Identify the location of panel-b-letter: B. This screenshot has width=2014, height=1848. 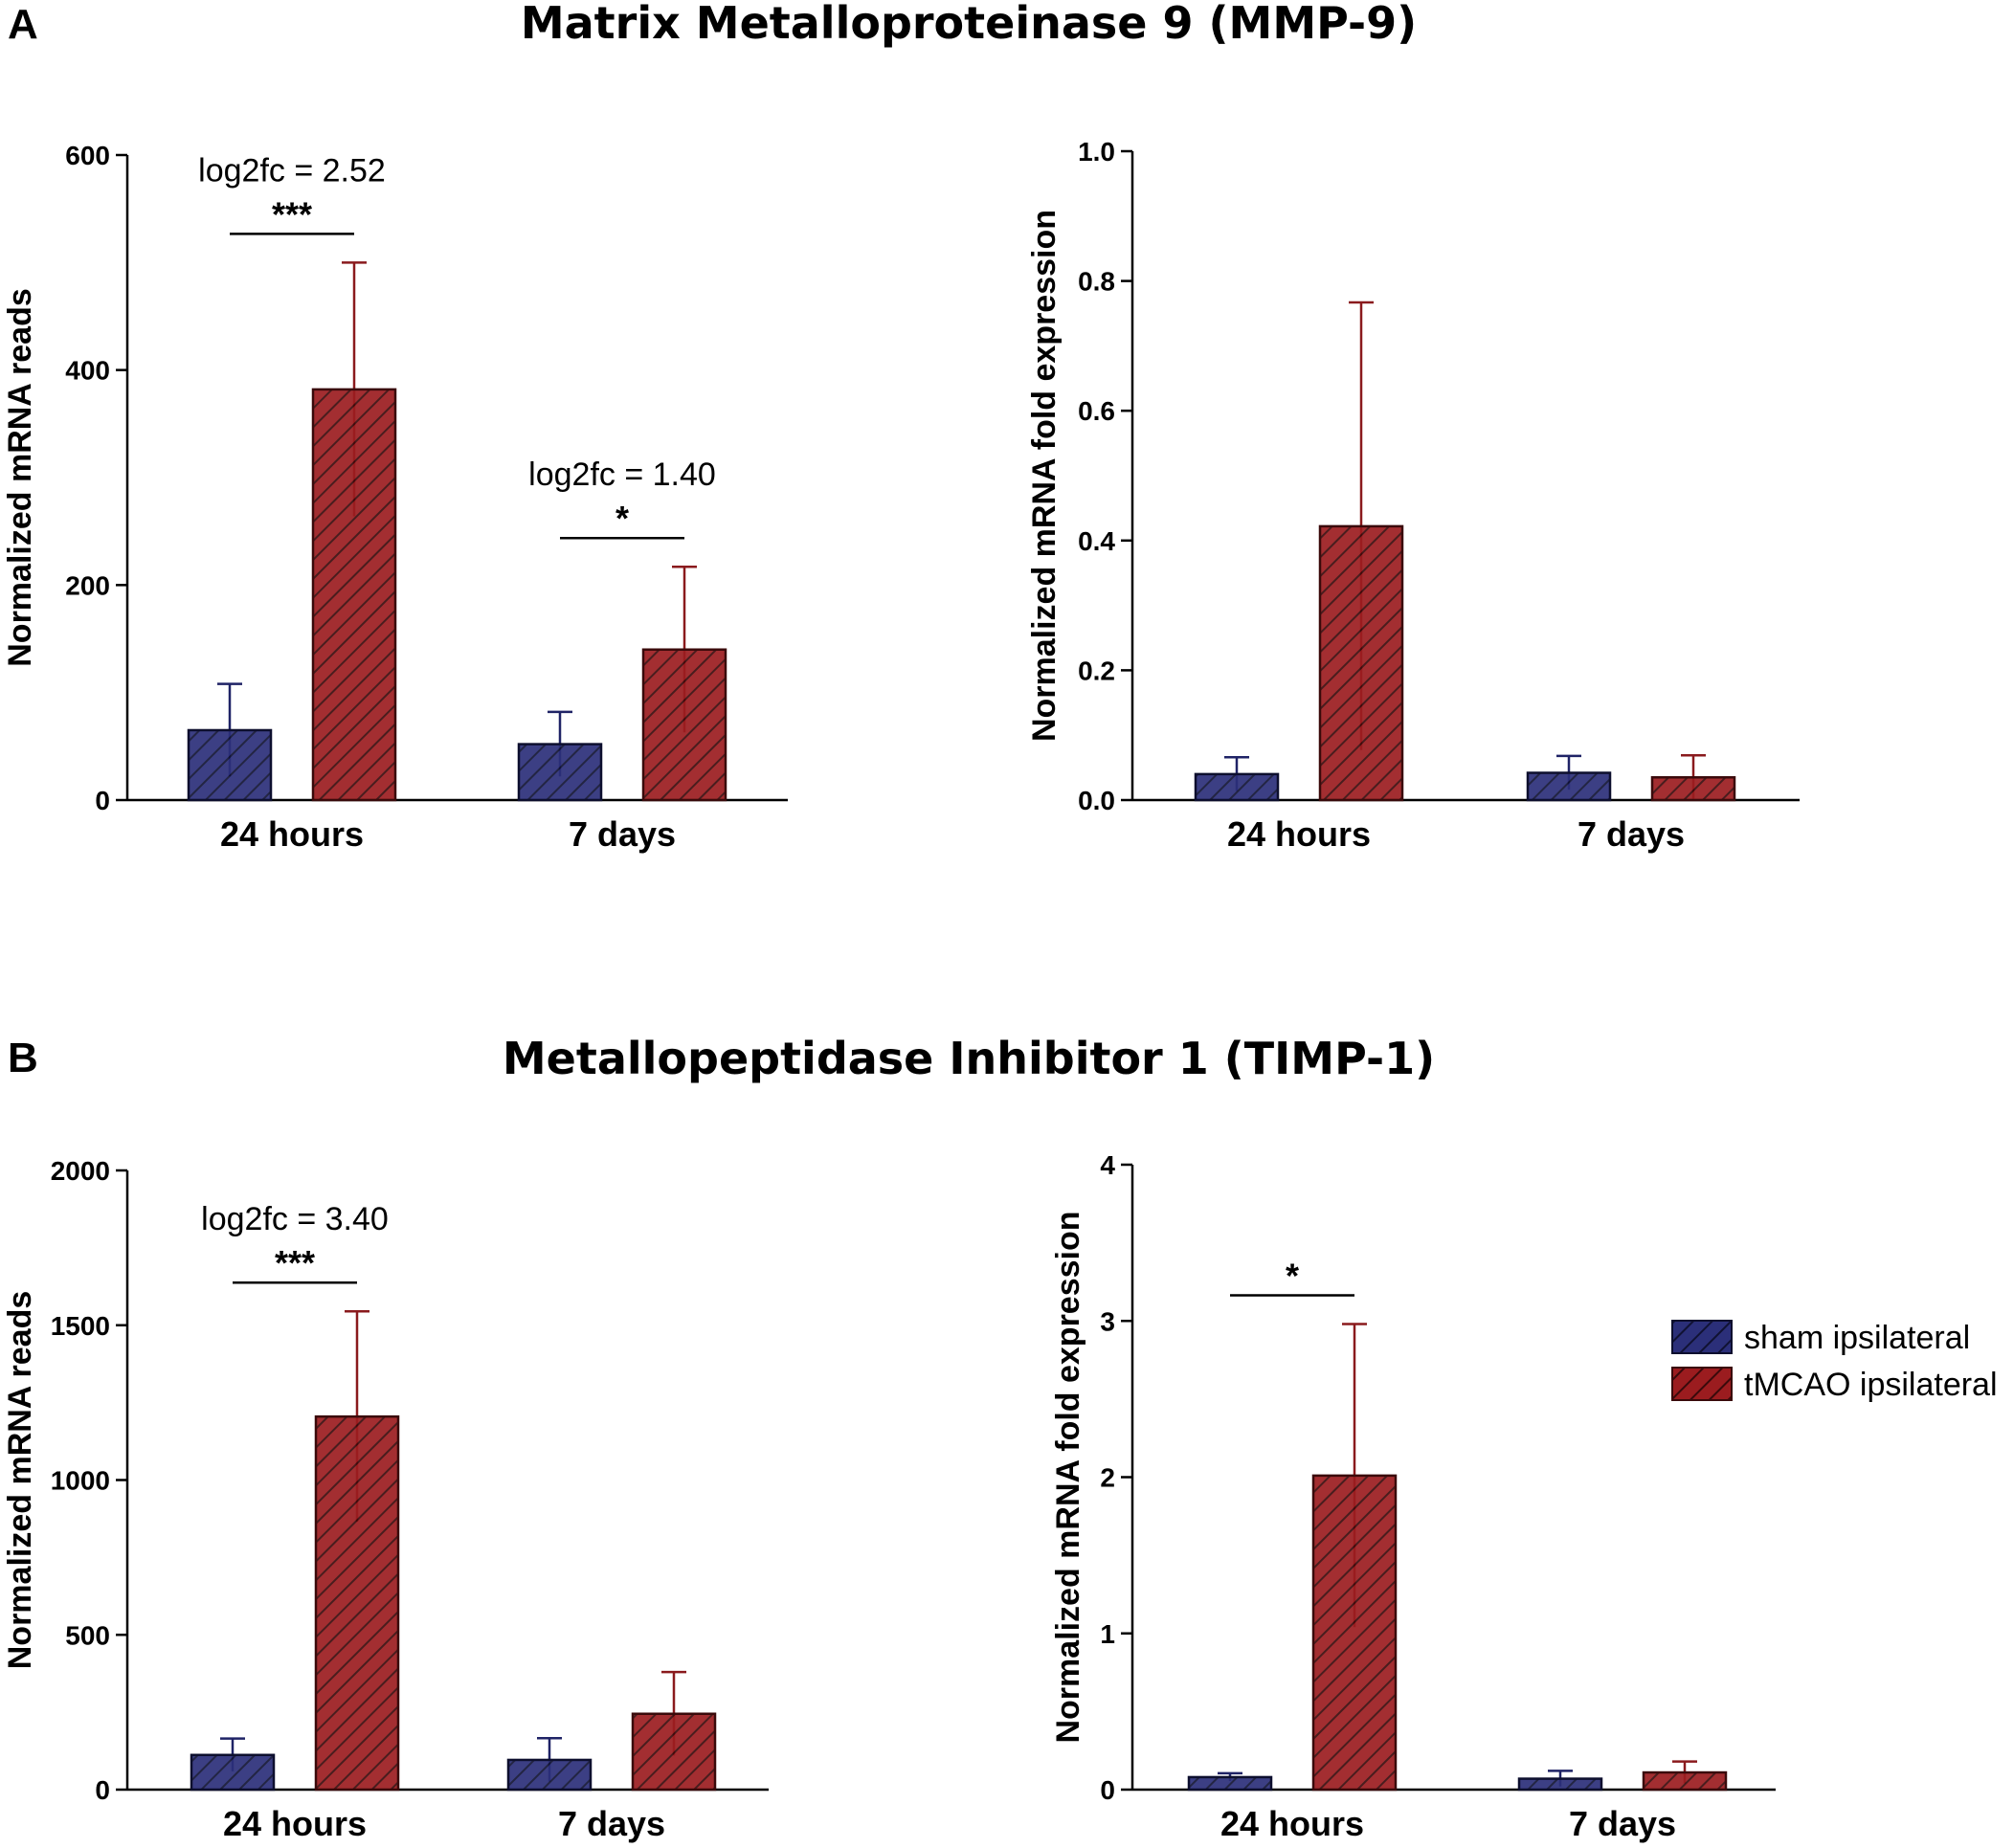
(23, 1058).